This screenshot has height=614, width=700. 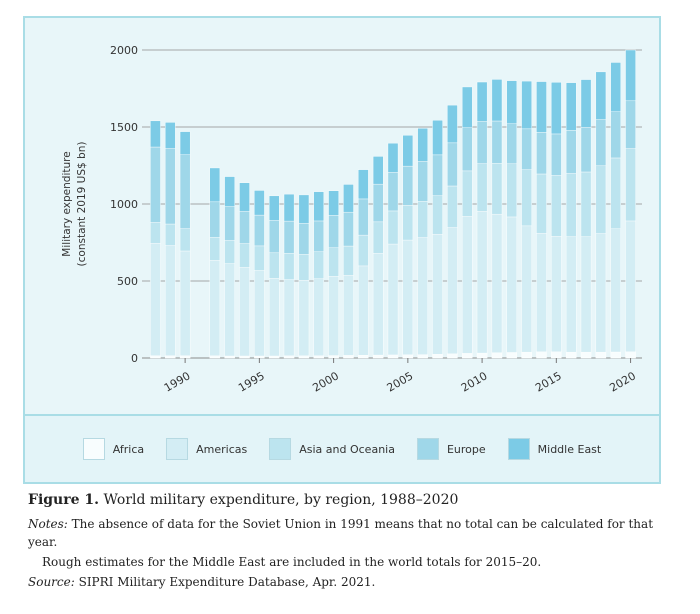 I want to click on bar-2015-americas, so click(x=556, y=294).